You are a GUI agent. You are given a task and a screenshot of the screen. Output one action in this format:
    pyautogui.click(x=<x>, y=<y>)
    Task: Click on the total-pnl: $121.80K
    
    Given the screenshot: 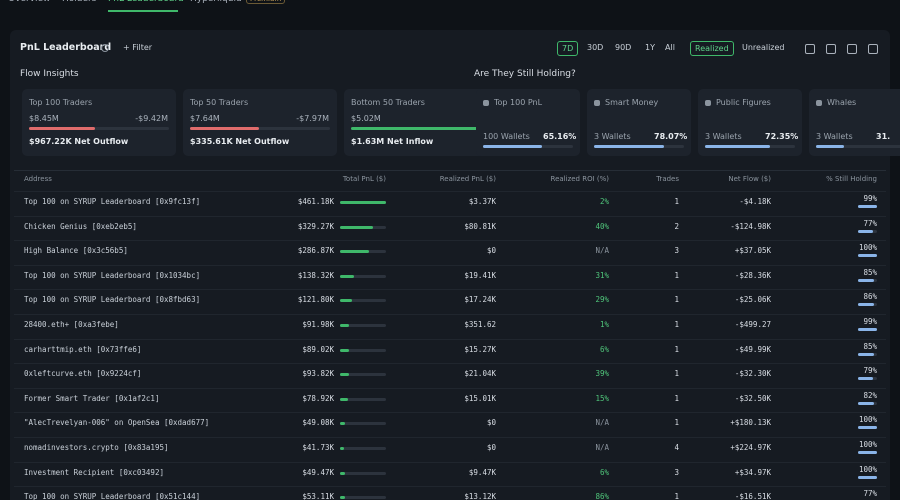 What is the action you would take?
    pyautogui.click(x=315, y=300)
    